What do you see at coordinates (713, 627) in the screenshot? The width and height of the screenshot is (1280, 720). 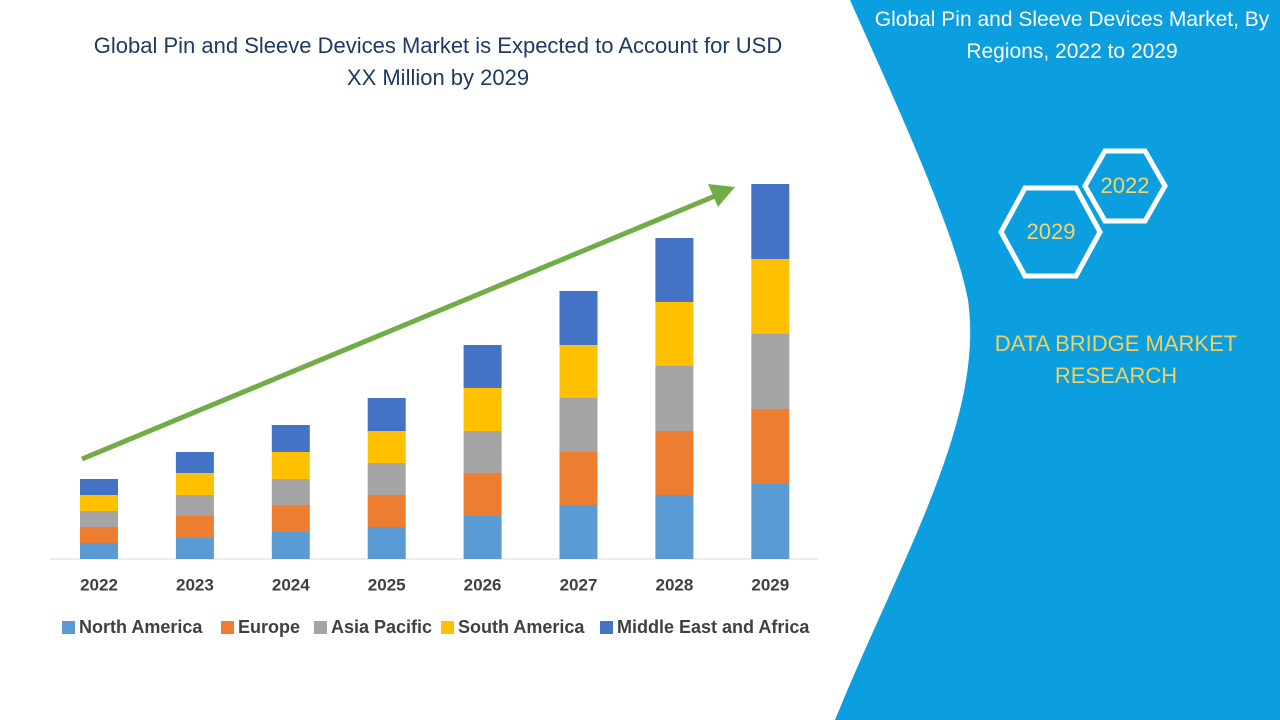 I see `legend-label: Middle East and Africa` at bounding box center [713, 627].